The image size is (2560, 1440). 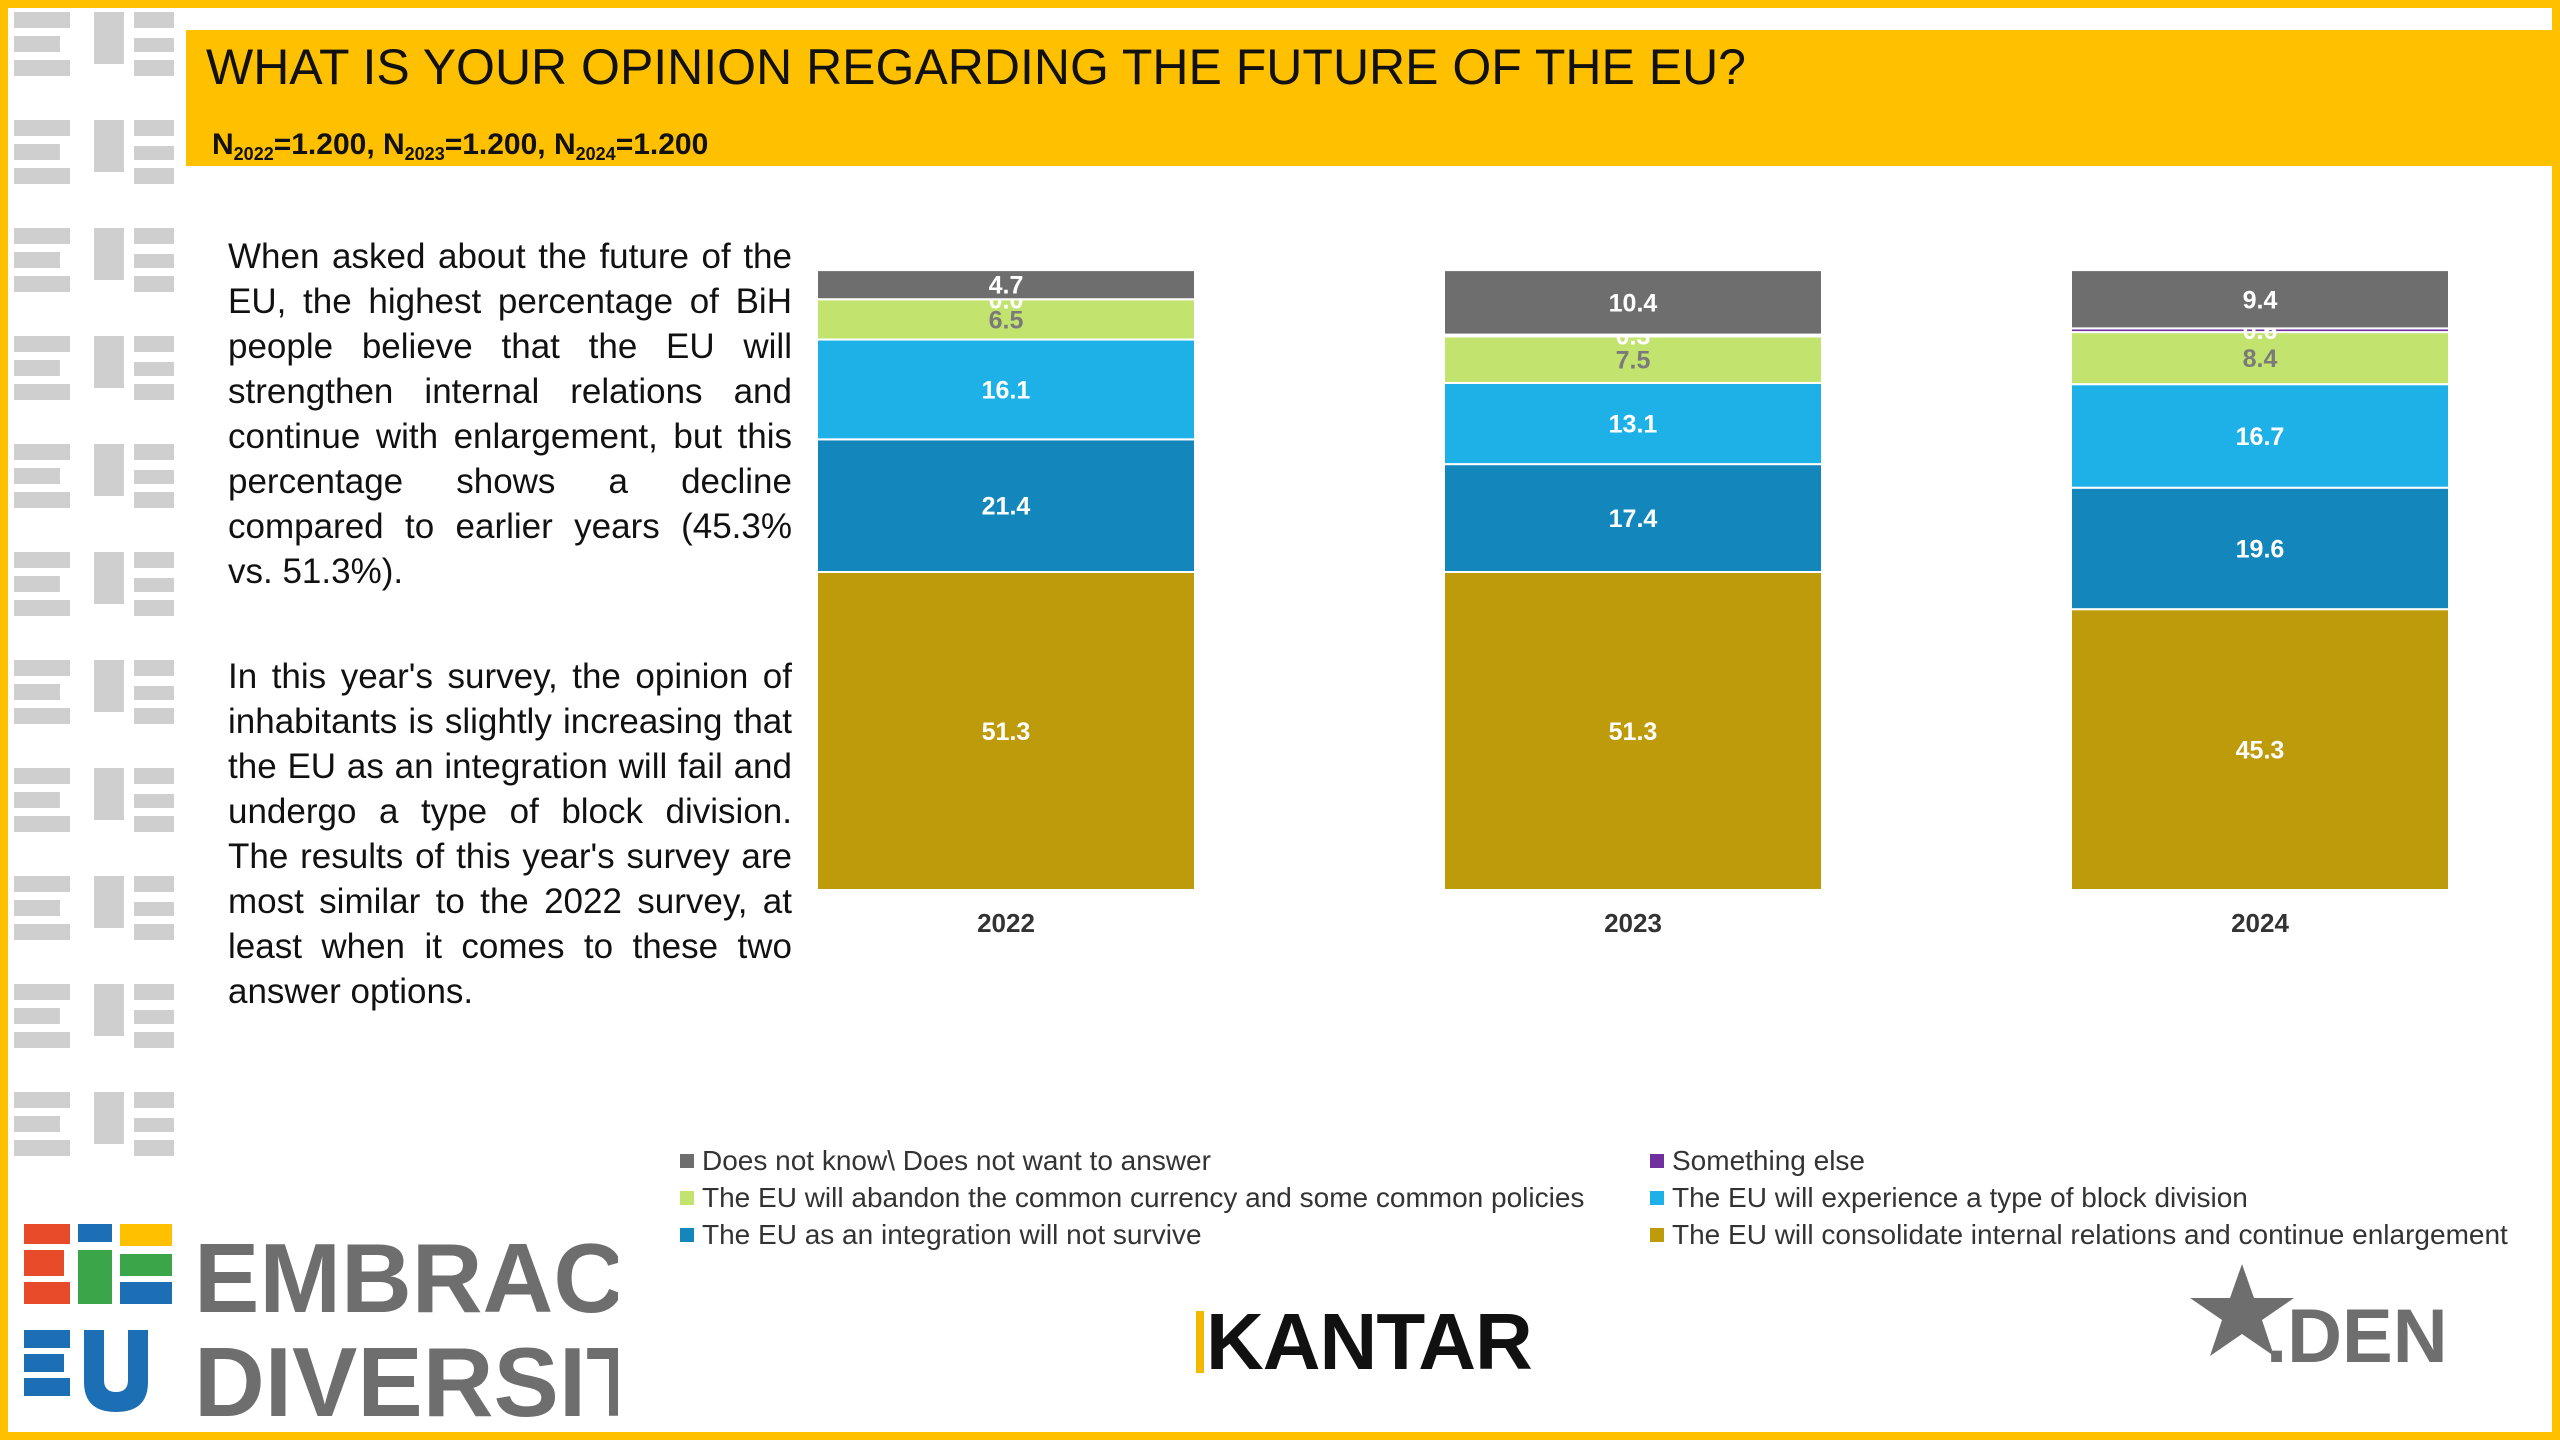 I want to click on data-label: 21.4, so click(x=1006, y=507).